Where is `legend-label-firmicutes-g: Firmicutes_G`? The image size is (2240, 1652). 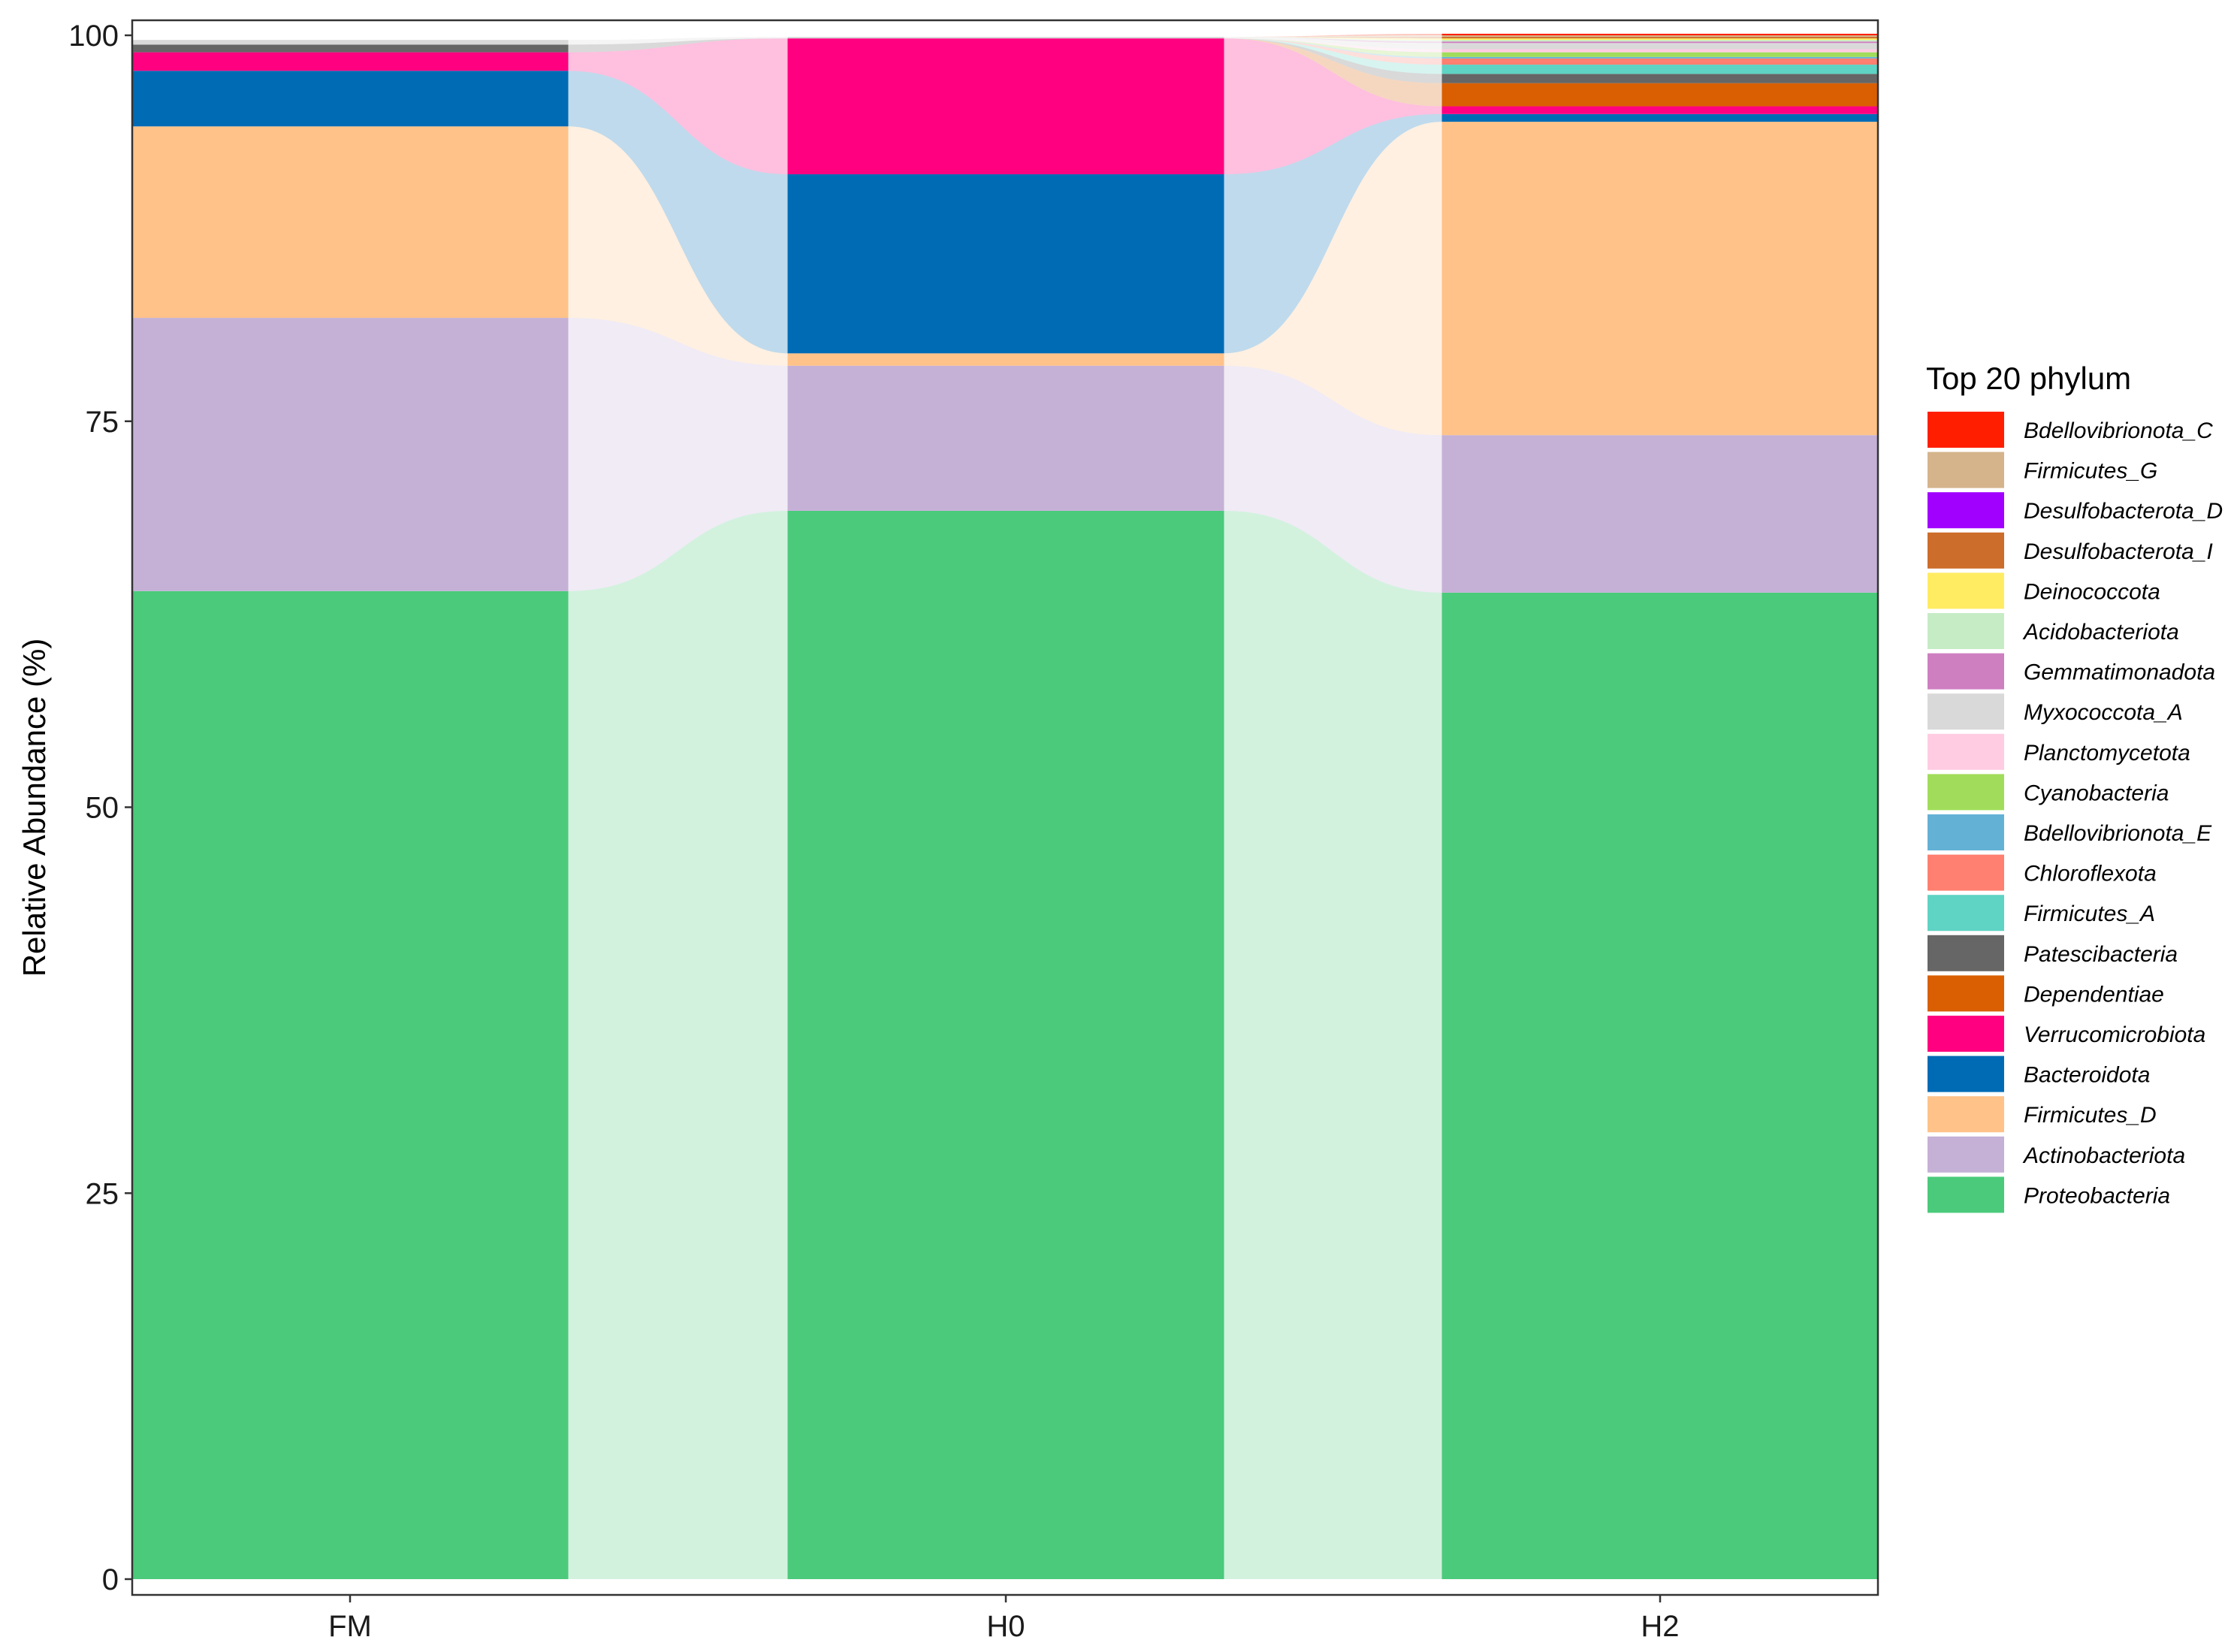 legend-label-firmicutes-g: Firmicutes_G is located at coordinates (2090, 472).